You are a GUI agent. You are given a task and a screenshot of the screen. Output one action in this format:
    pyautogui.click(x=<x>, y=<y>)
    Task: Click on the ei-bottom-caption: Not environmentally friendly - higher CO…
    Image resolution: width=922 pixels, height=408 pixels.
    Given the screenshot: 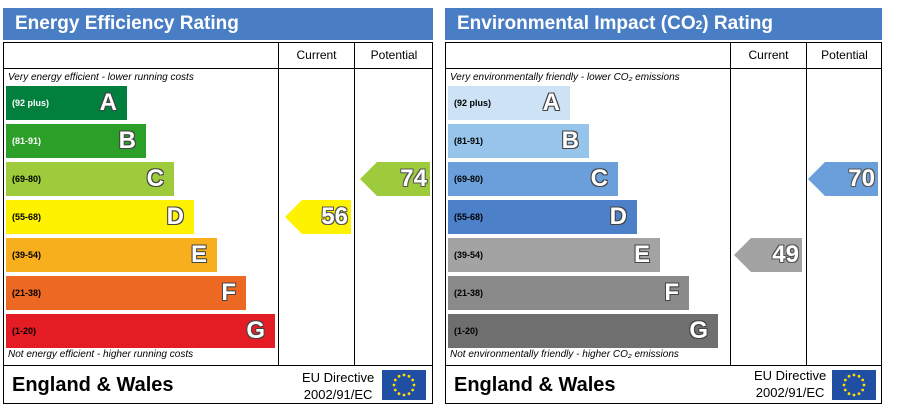 What is the action you would take?
    pyautogui.click(x=564, y=354)
    